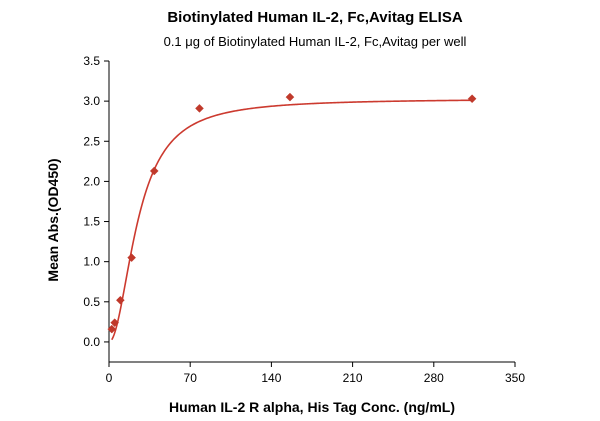  What do you see at coordinates (53, 219) in the screenshot?
I see `y-axis-label: Mean Abs.(OD450)` at bounding box center [53, 219].